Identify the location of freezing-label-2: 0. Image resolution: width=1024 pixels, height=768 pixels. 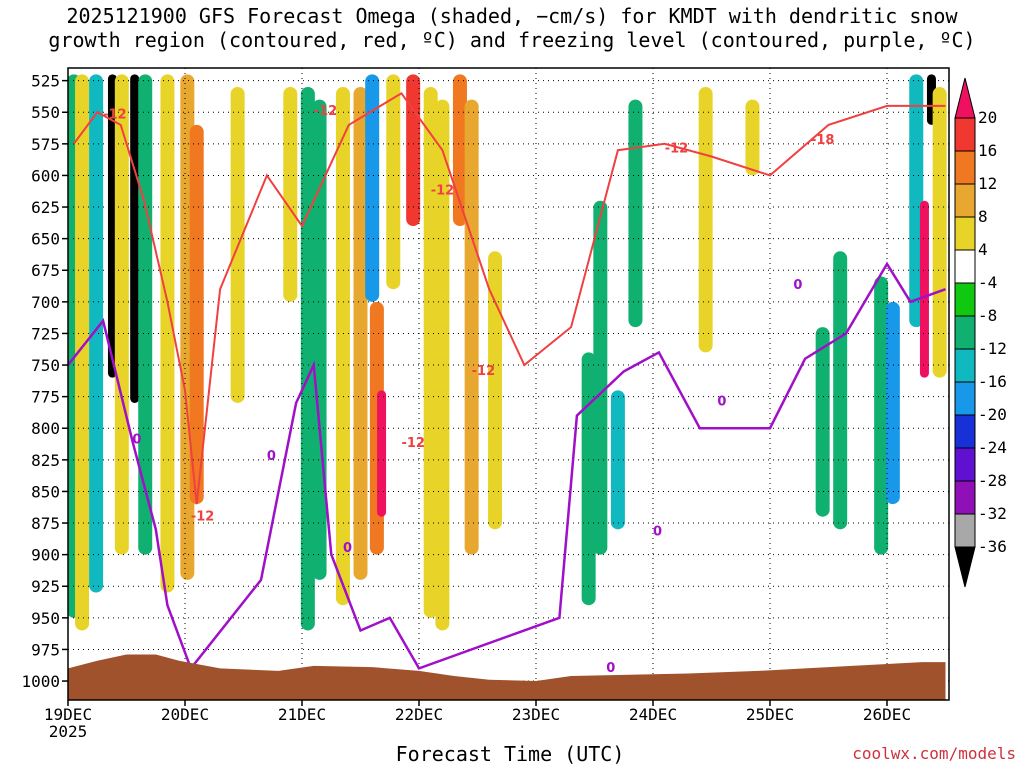
(347, 548).